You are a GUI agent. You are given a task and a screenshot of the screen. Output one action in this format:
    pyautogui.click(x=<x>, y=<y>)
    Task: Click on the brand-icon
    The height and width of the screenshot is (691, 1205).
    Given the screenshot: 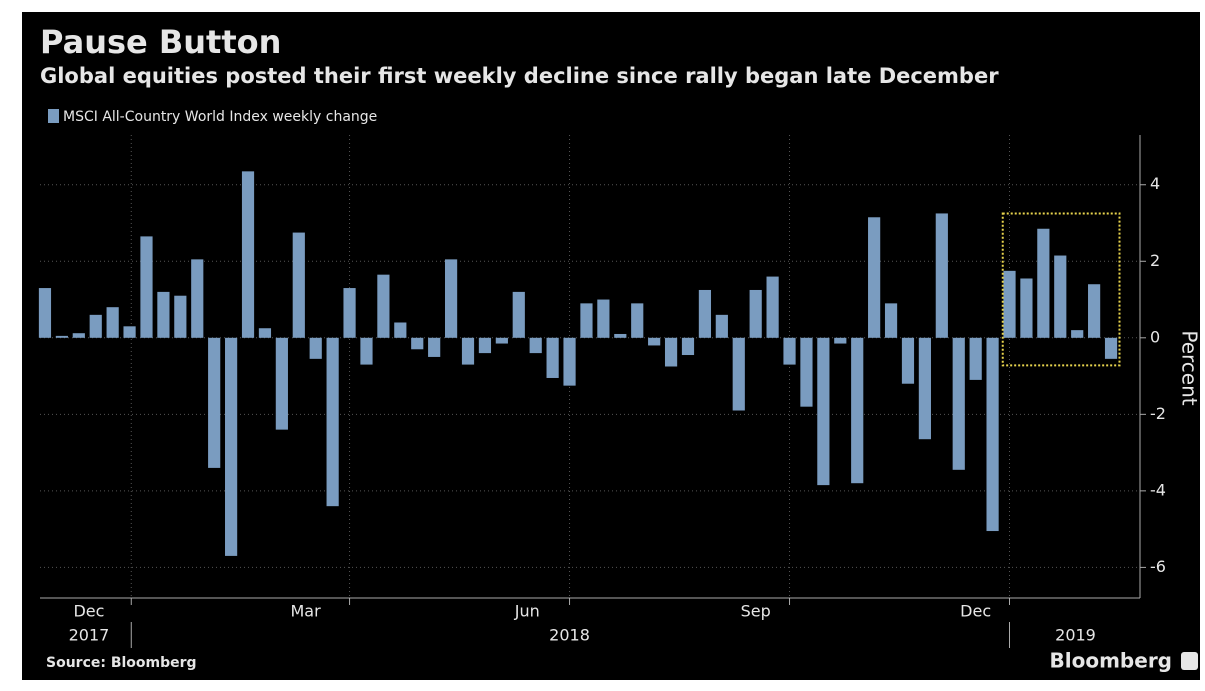 What is the action you would take?
    pyautogui.click(x=1189, y=661)
    